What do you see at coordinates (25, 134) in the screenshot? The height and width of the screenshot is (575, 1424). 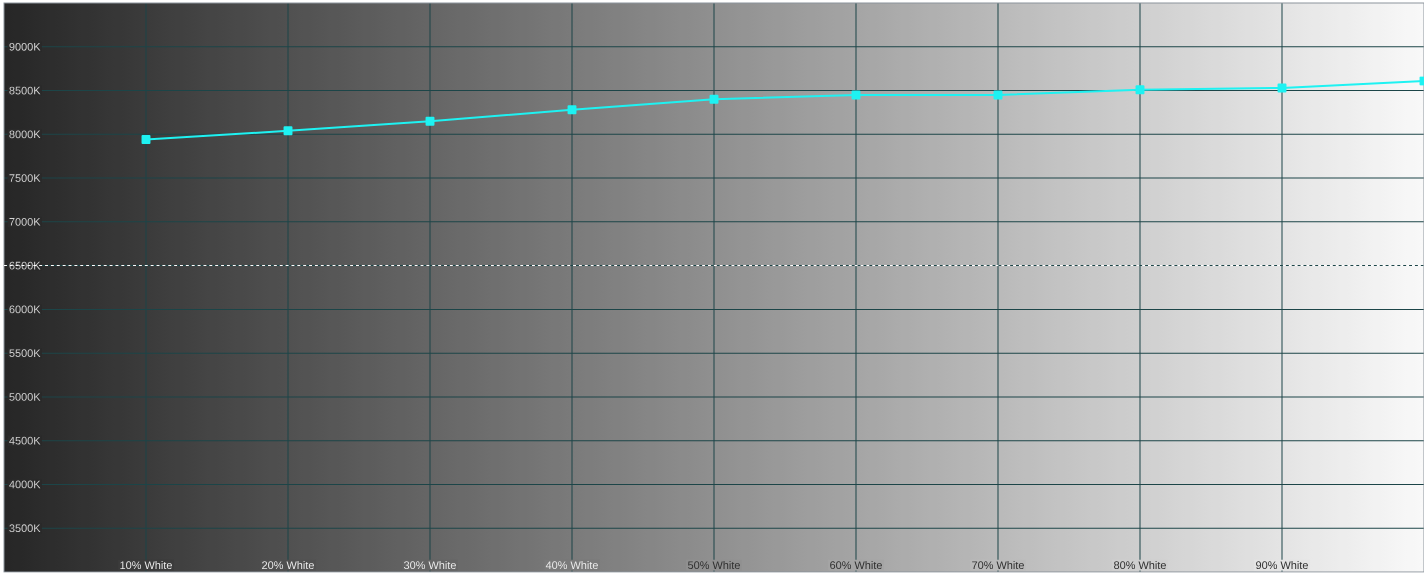 I see `y-tick-label: 8000K` at bounding box center [25, 134].